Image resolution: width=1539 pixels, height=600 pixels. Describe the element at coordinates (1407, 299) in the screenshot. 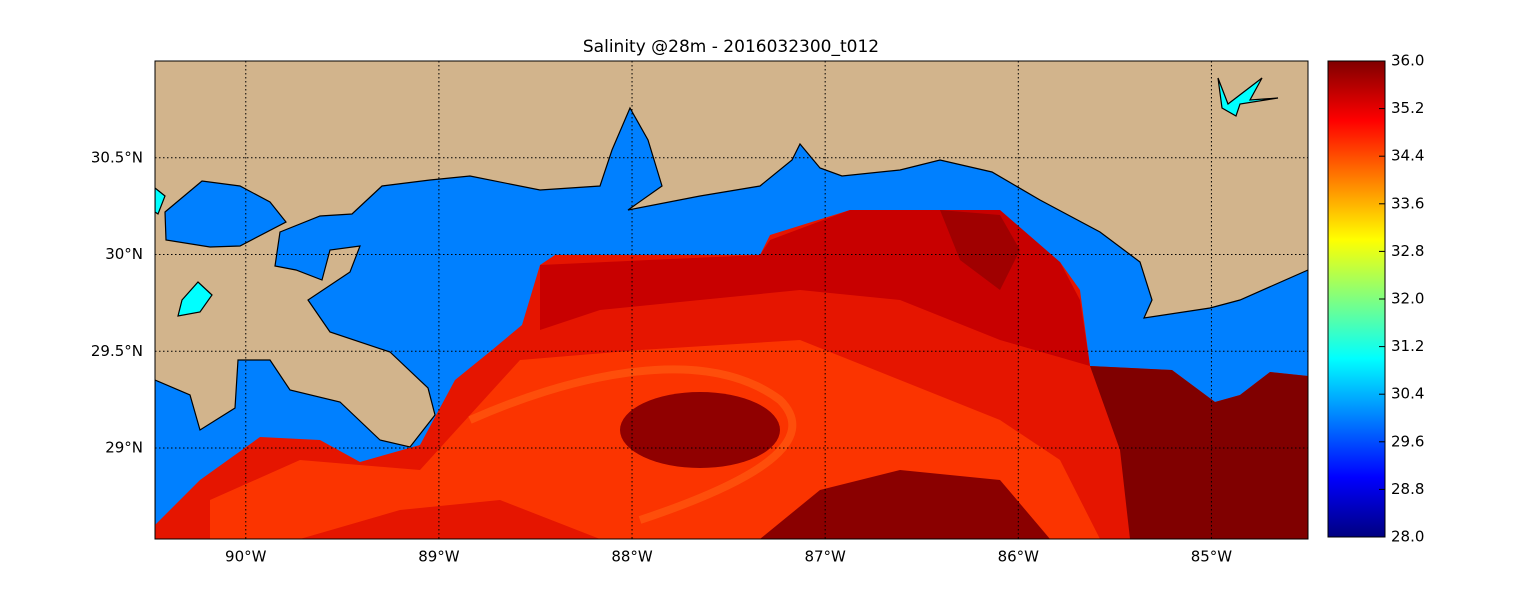

I see `colorbar-tick-label: 32.0` at that location.